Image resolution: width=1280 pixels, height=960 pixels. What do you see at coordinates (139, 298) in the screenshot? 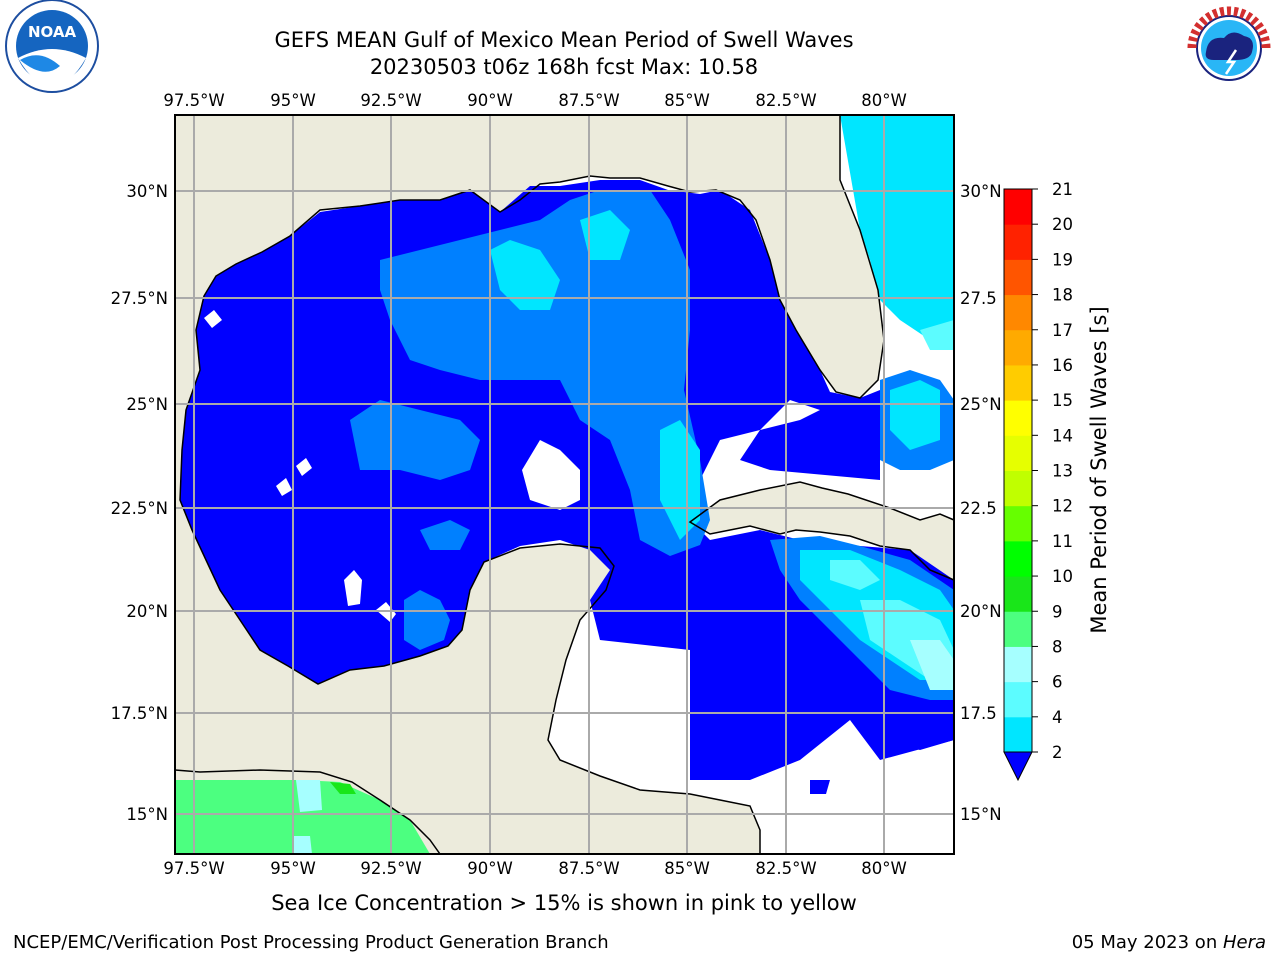
I see `lat-label: 27.5°N` at bounding box center [139, 298].